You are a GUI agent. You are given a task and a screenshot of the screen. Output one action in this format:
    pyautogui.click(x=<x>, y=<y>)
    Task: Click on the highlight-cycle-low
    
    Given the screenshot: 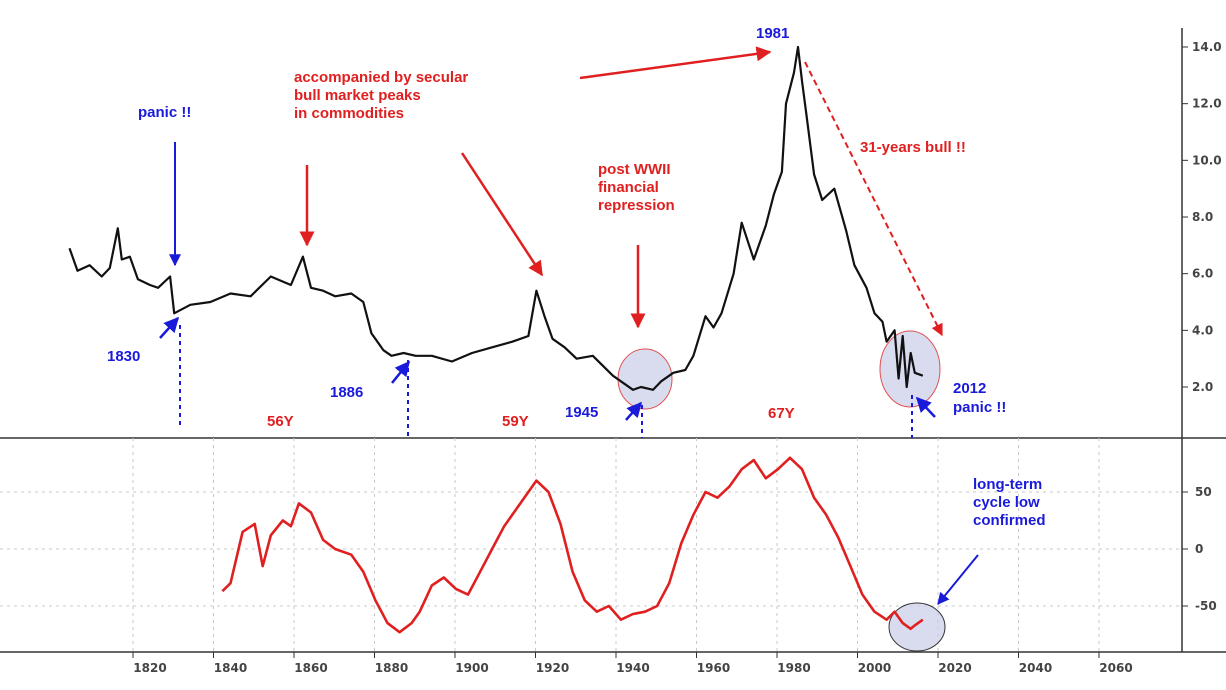 What is the action you would take?
    pyautogui.click(x=917, y=627)
    